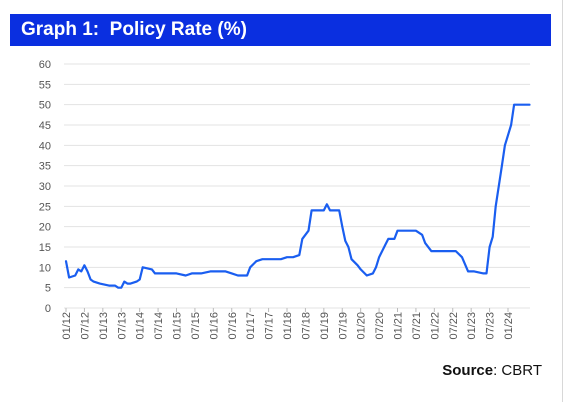  What do you see at coordinates (270, 326) in the screenshot?
I see `x-tick-label: 07/17` at bounding box center [270, 326].